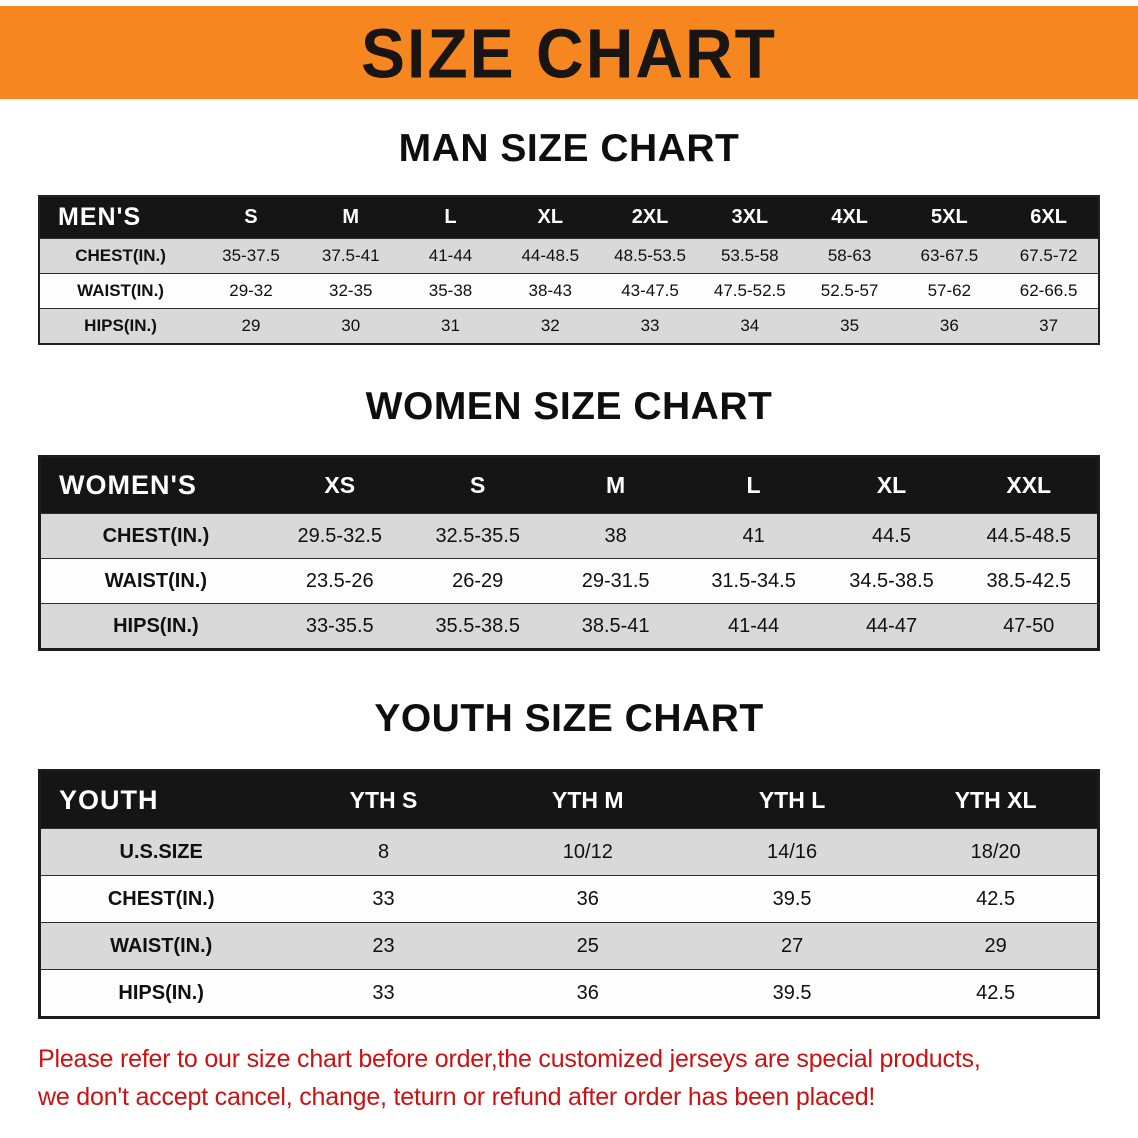  I want to click on value-cell: 34, so click(749, 326).